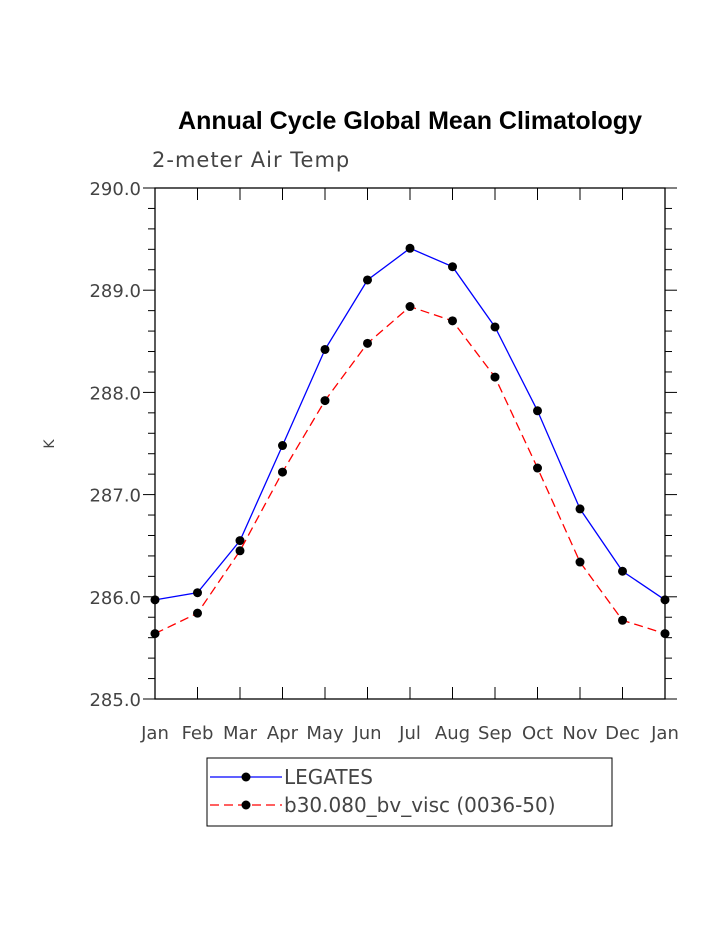 This screenshot has height=935, width=723. I want to click on x-tick-label: May, so click(325, 733).